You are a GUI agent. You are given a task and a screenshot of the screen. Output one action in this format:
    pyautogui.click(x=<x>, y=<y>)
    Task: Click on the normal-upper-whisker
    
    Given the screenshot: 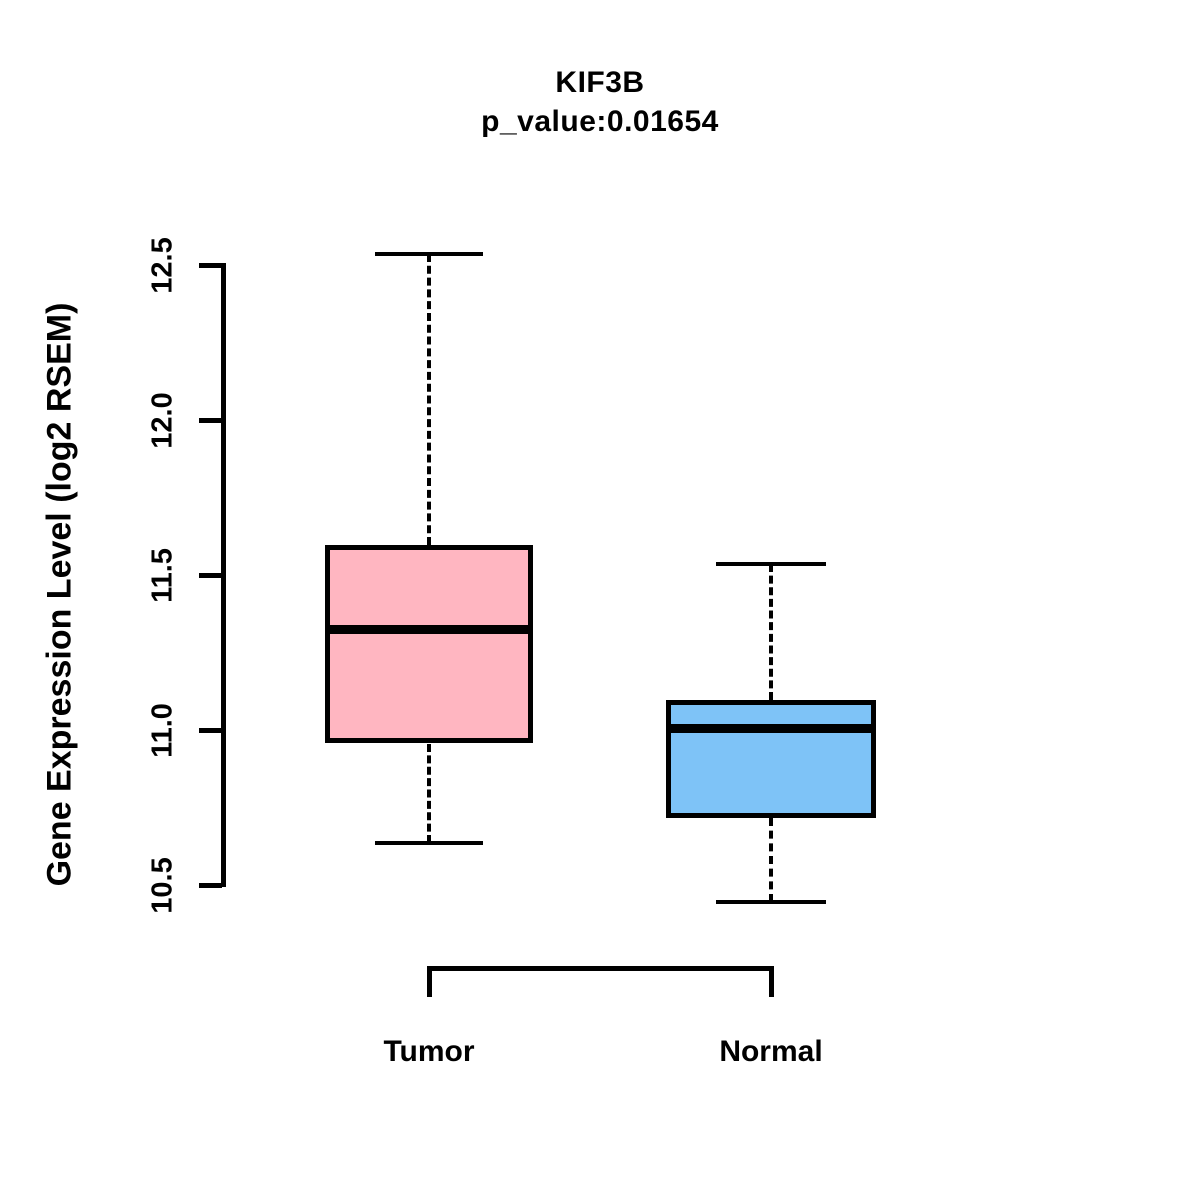 What is the action you would take?
    pyautogui.click(x=771, y=632)
    